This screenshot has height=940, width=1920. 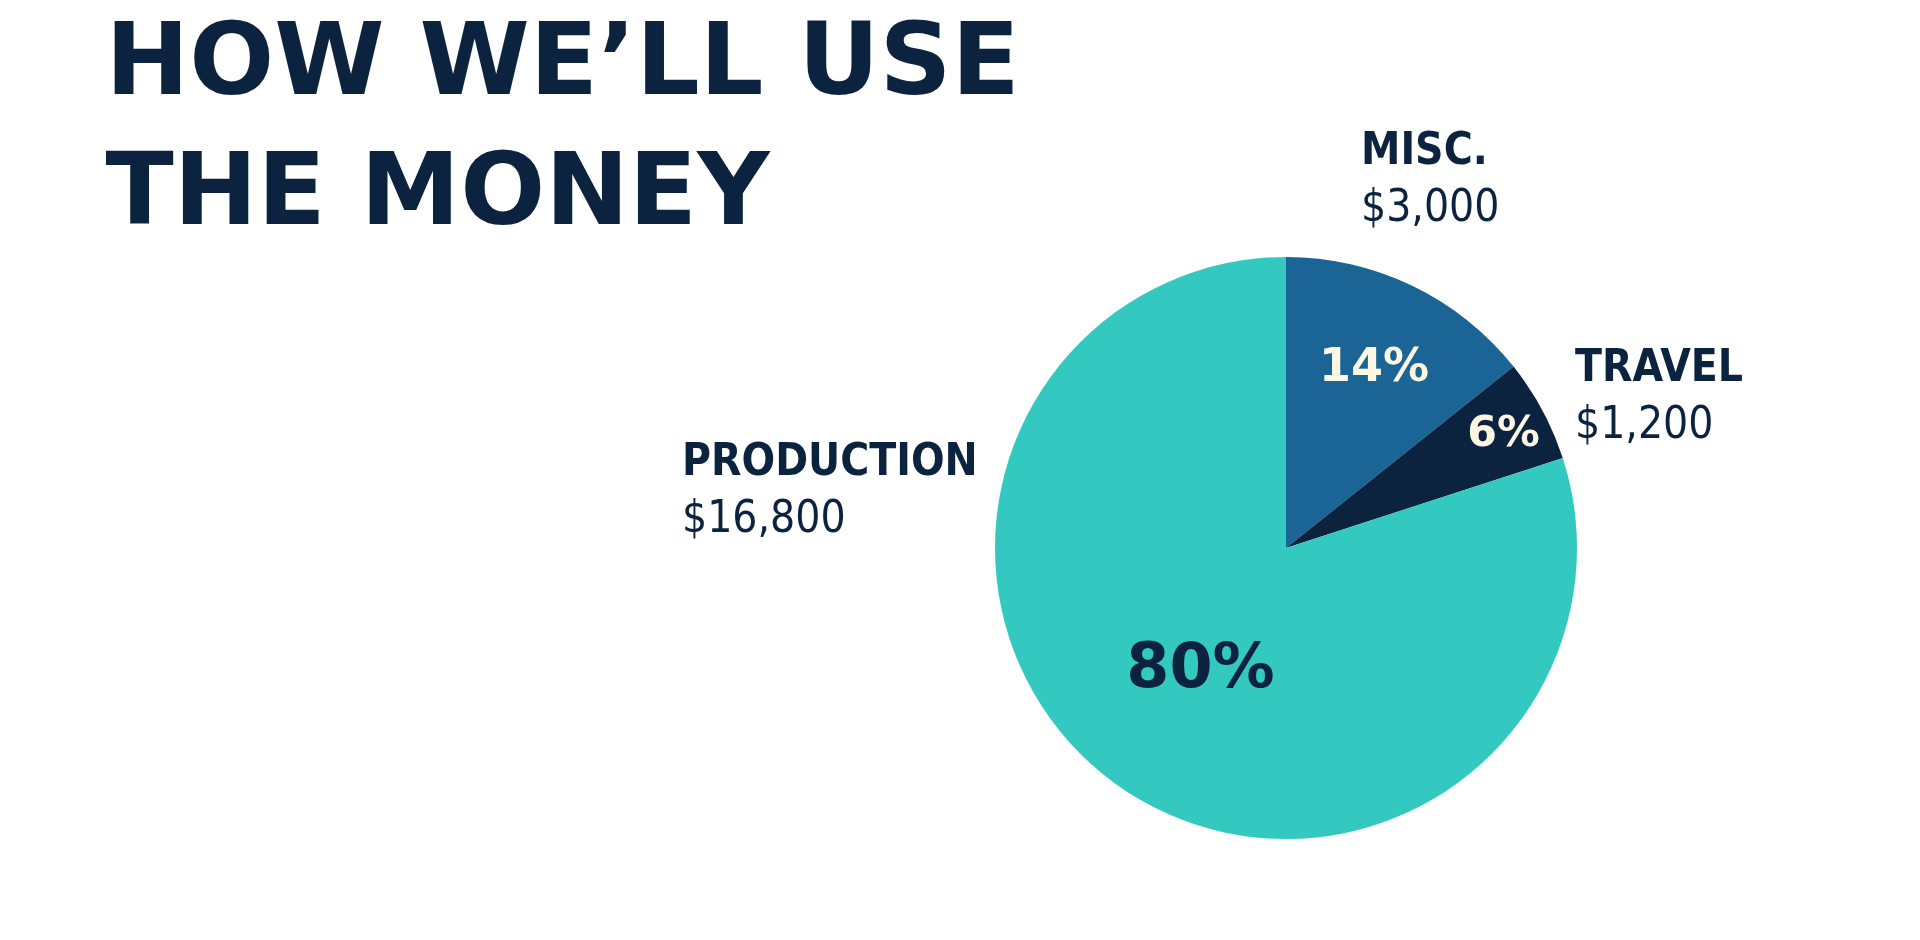 I want to click on slice-label: MISC., so click(x=1424, y=148).